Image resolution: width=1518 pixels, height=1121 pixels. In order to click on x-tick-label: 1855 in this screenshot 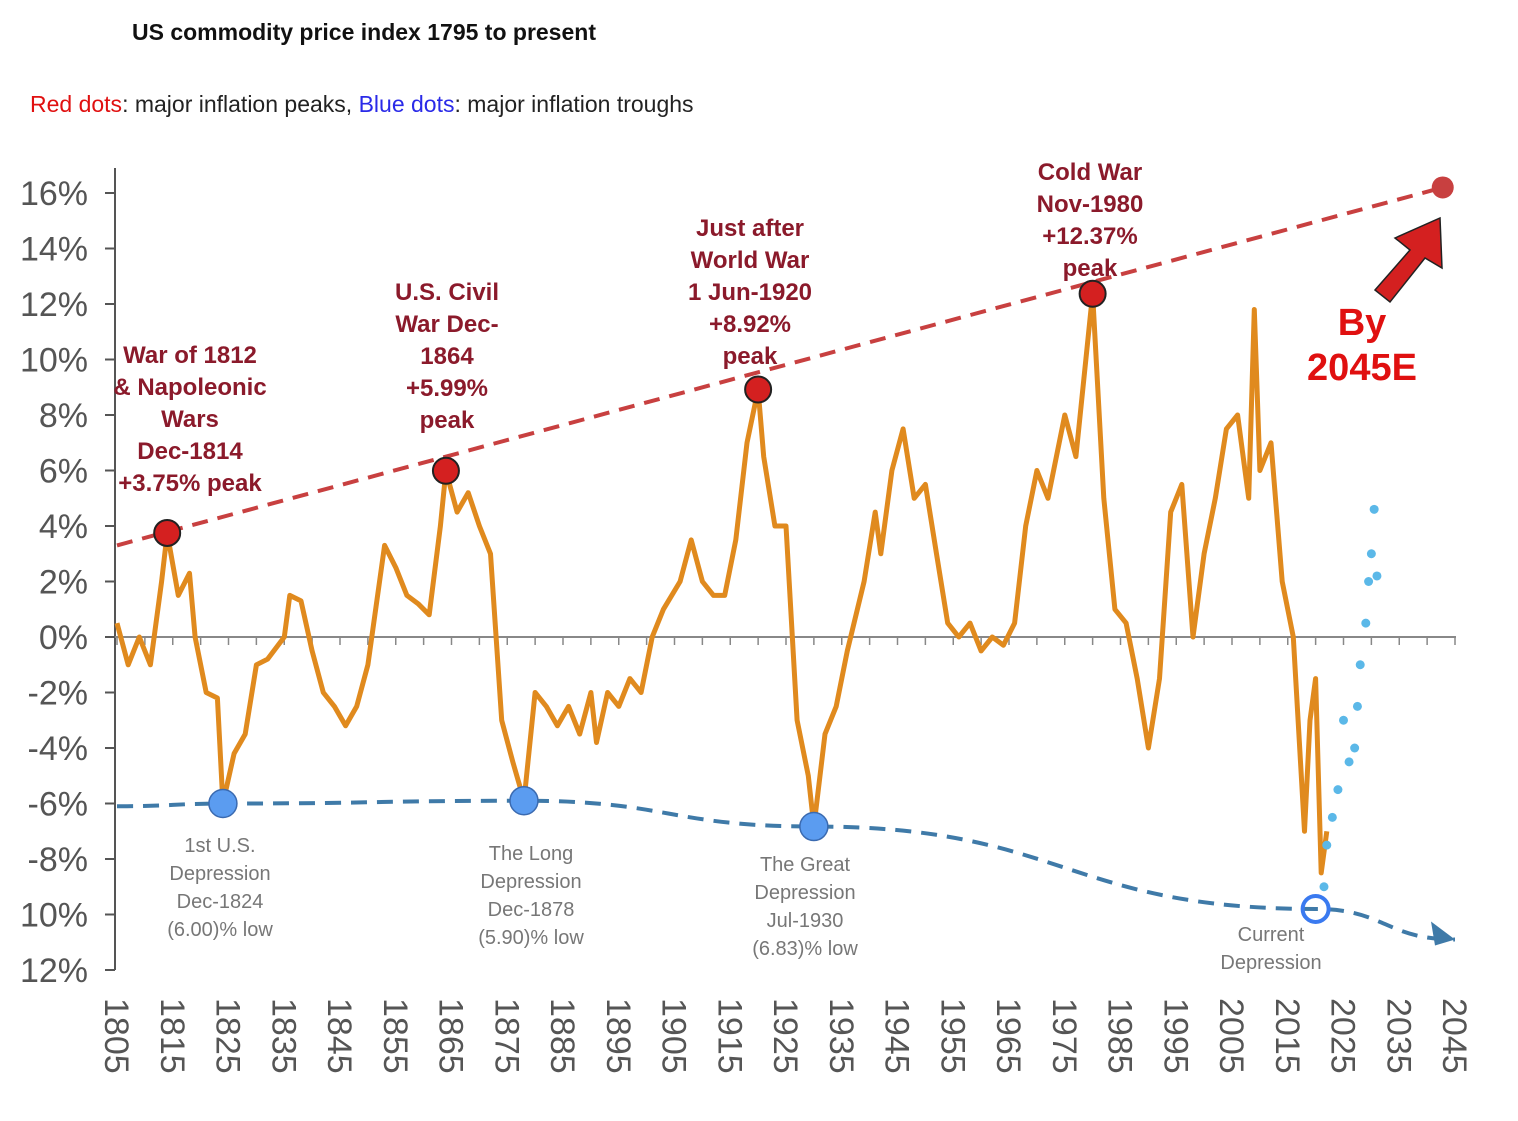, I will do `click(395, 1036)`.